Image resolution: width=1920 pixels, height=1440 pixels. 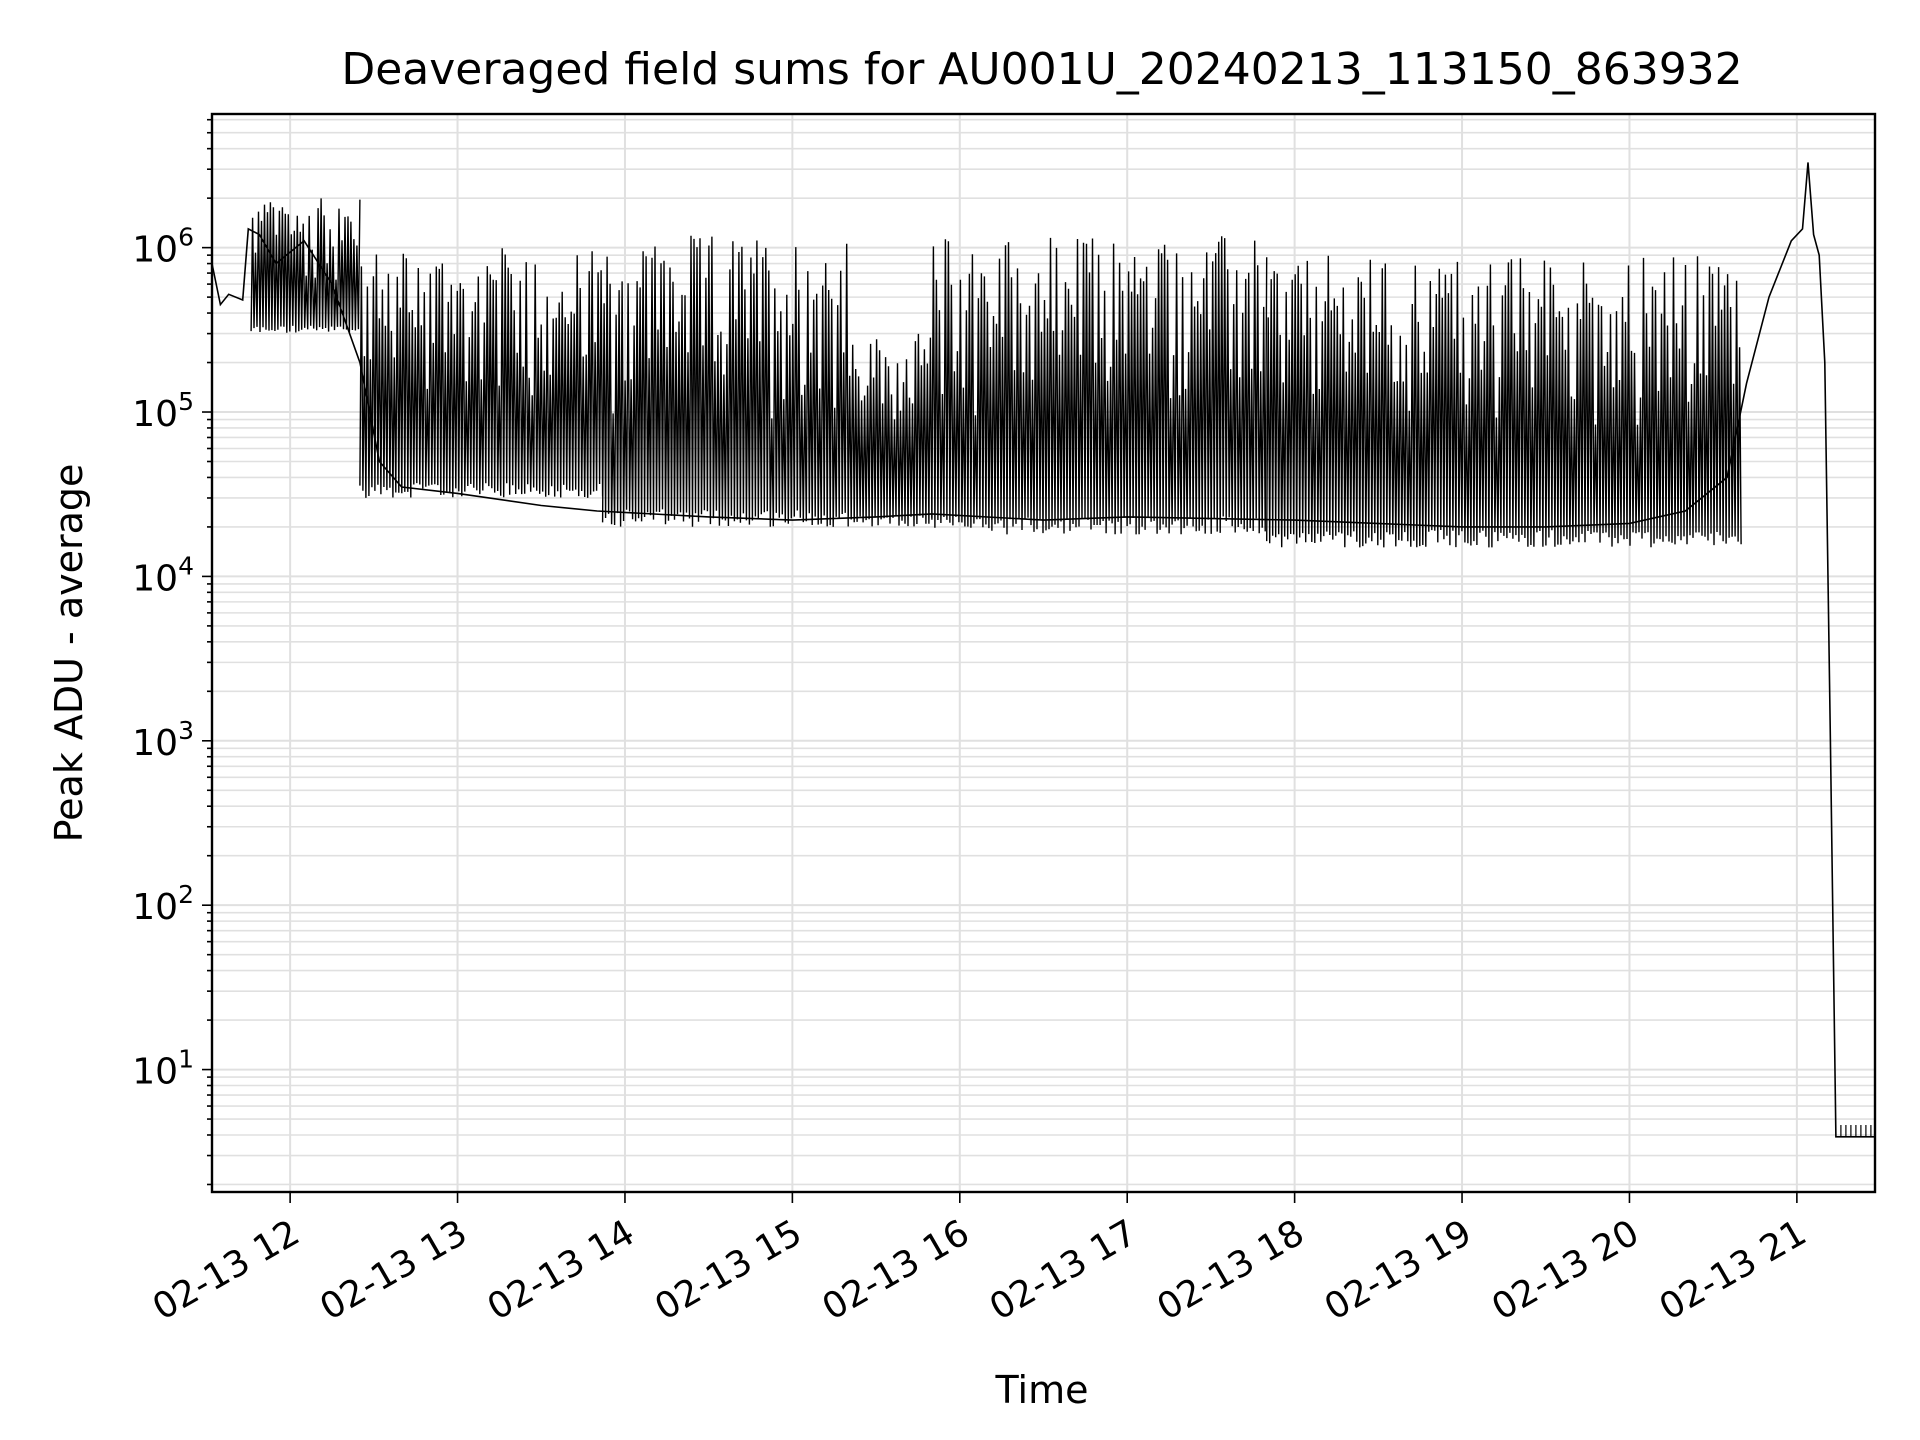 I want to click on y-tick-label: 10⁵, so click(x=163, y=411).